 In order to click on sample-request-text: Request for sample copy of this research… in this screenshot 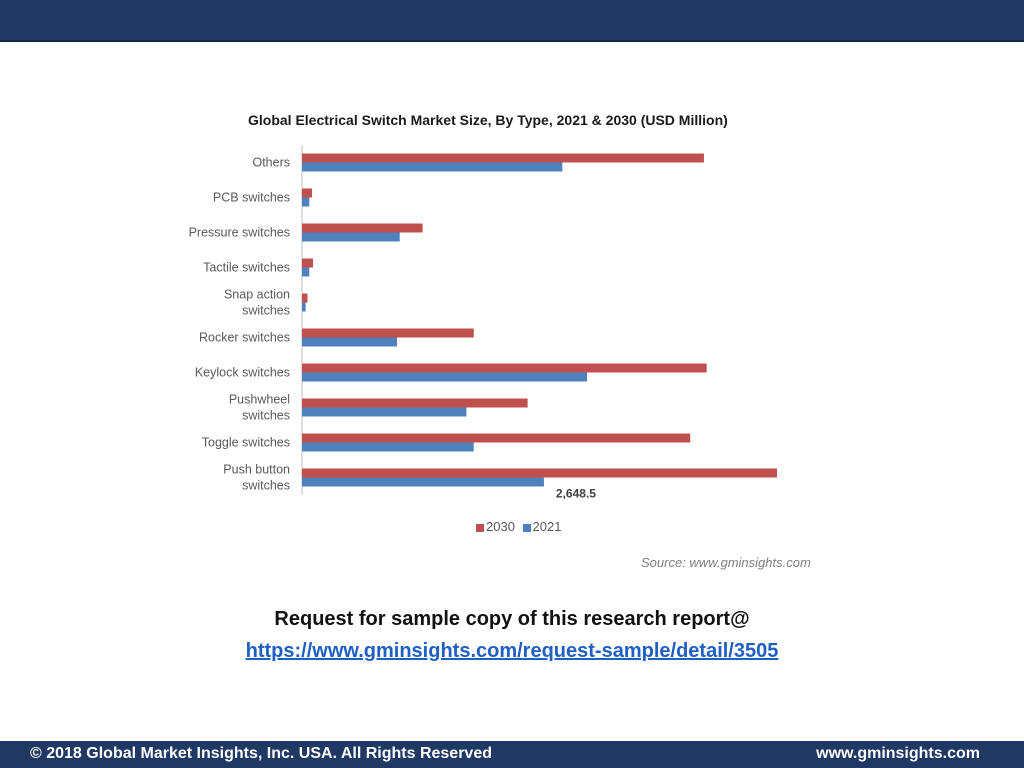, I will do `click(512, 619)`.